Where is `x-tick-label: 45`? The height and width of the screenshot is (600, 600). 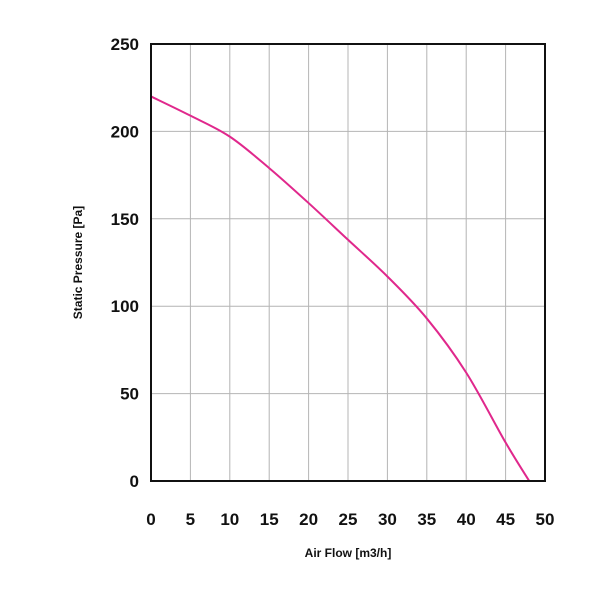
x-tick-label: 45 is located at coordinates (505, 519).